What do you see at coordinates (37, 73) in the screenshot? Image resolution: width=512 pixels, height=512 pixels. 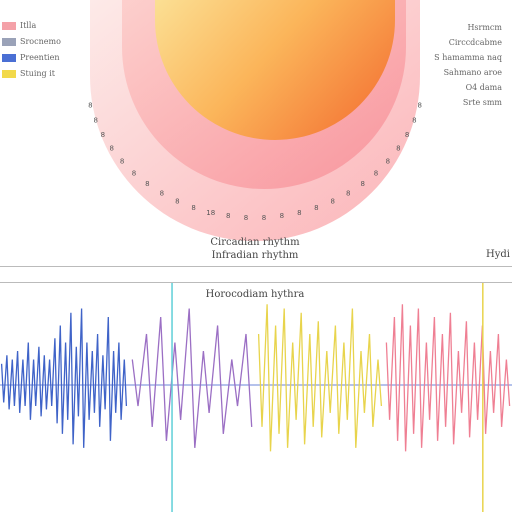 I see `legend-label: Stuing it` at bounding box center [37, 73].